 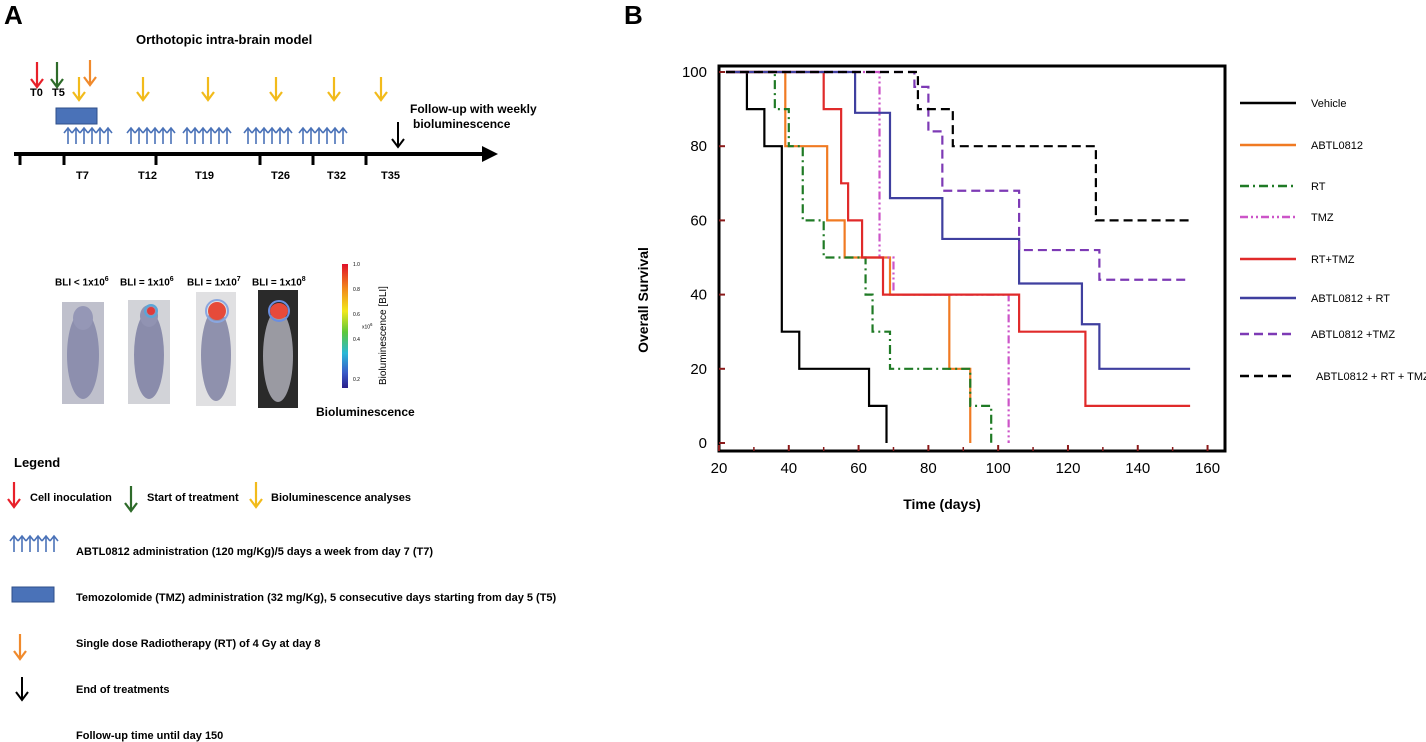 What do you see at coordinates (698, 295) in the screenshot?
I see `y-tick-label: 40` at bounding box center [698, 295].